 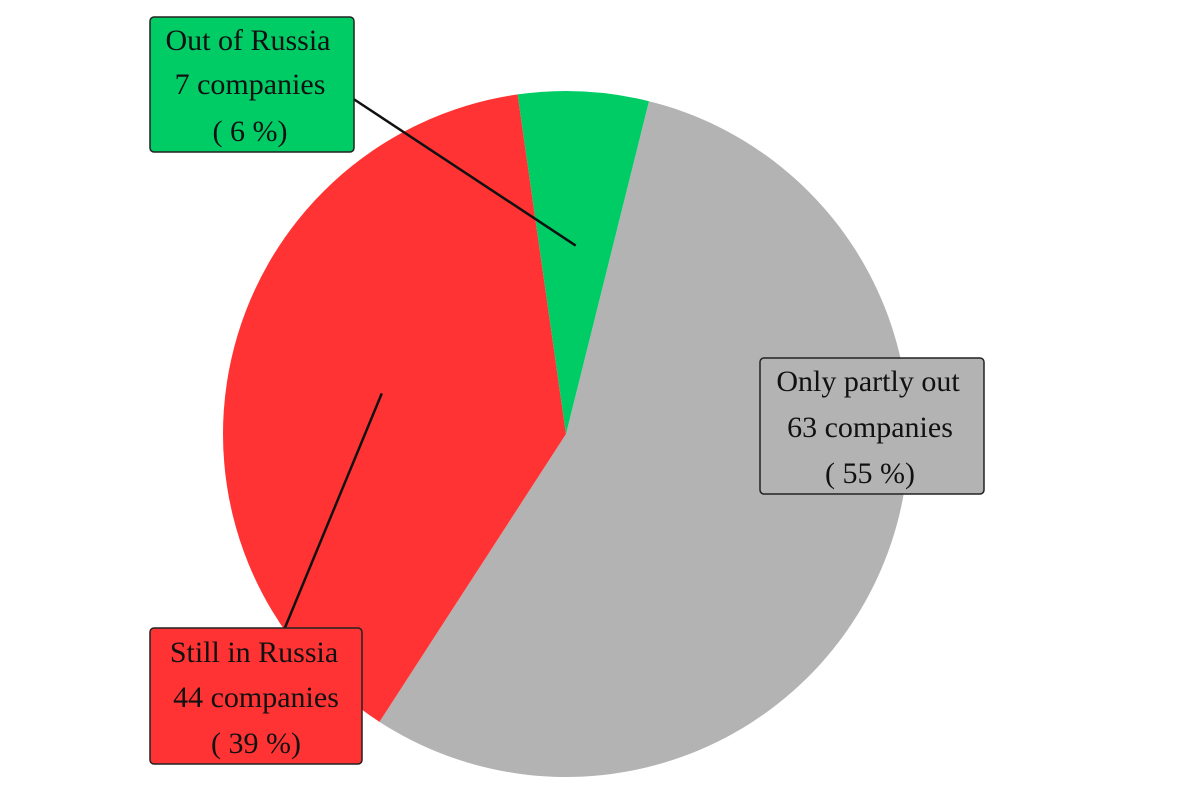 I want to click on label-category-still-in-russia: Still in Russia, so click(x=254, y=652).